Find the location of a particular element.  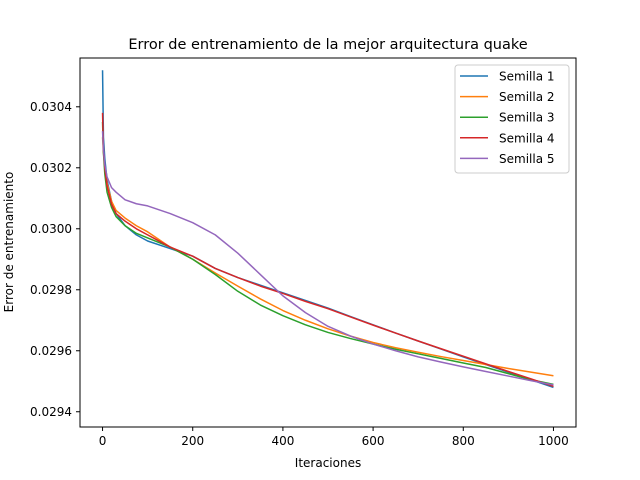

x-tick-label: 200 is located at coordinates (192, 441).